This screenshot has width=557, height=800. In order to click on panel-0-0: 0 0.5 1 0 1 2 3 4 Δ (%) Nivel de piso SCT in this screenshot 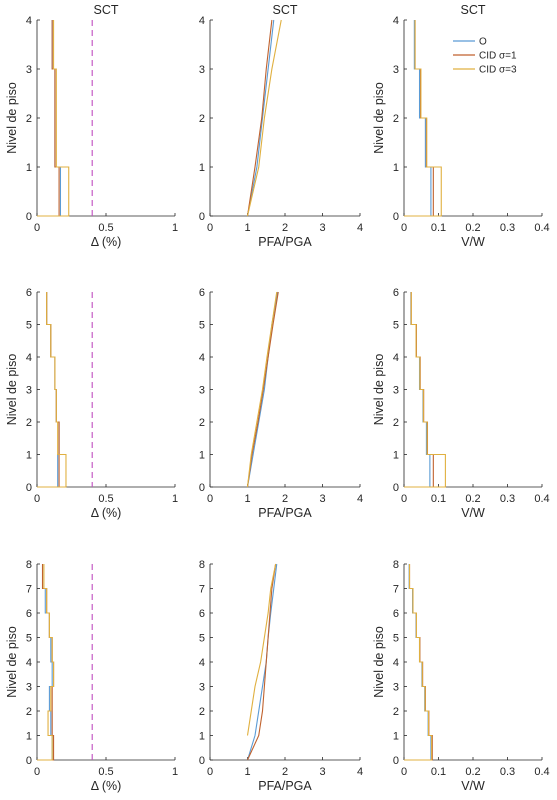, I will do `click(91, 126)`.